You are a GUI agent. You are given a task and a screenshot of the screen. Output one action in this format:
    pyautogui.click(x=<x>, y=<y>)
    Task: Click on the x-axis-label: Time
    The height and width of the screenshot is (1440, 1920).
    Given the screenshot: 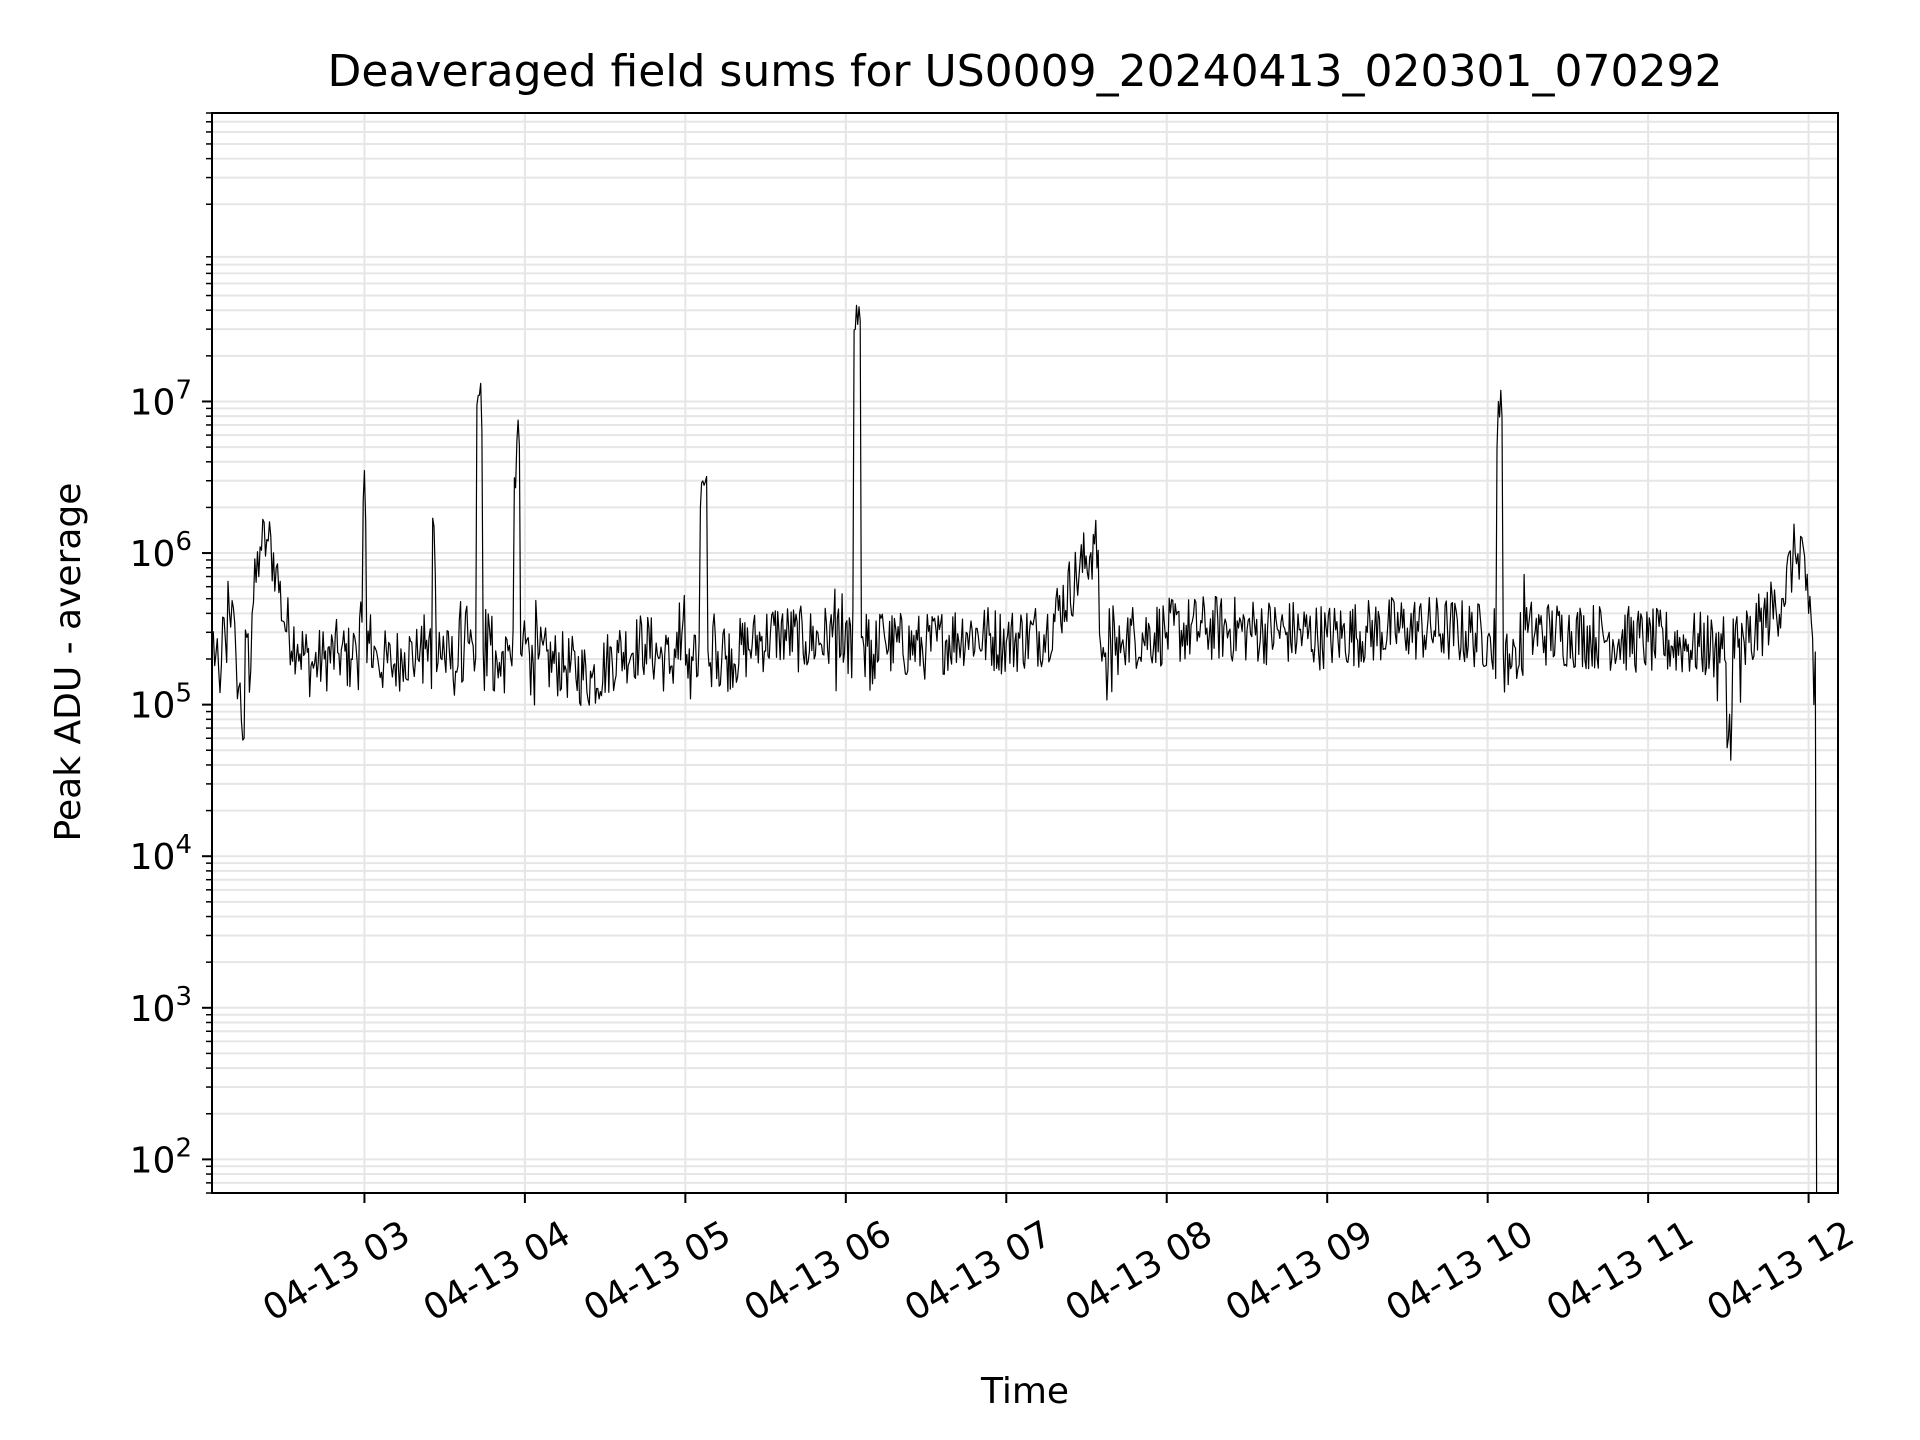 What is the action you would take?
    pyautogui.click(x=1024, y=1391)
    